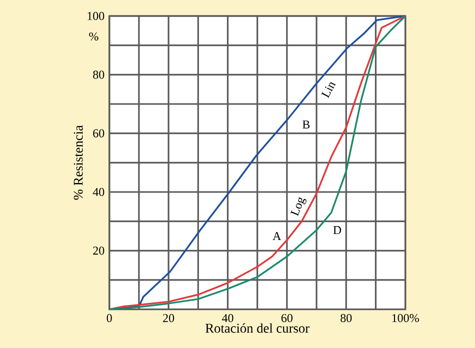 This screenshot has height=348, width=475. Describe the element at coordinates (346, 318) in the screenshot. I see `x-tick-label: 80` at that location.